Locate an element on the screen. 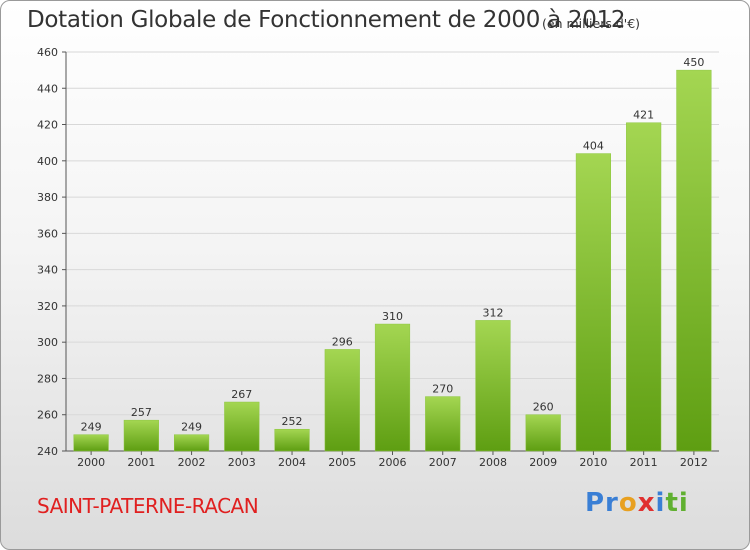 The width and height of the screenshot is (750, 550). logo-part: Pr is located at coordinates (602, 503).